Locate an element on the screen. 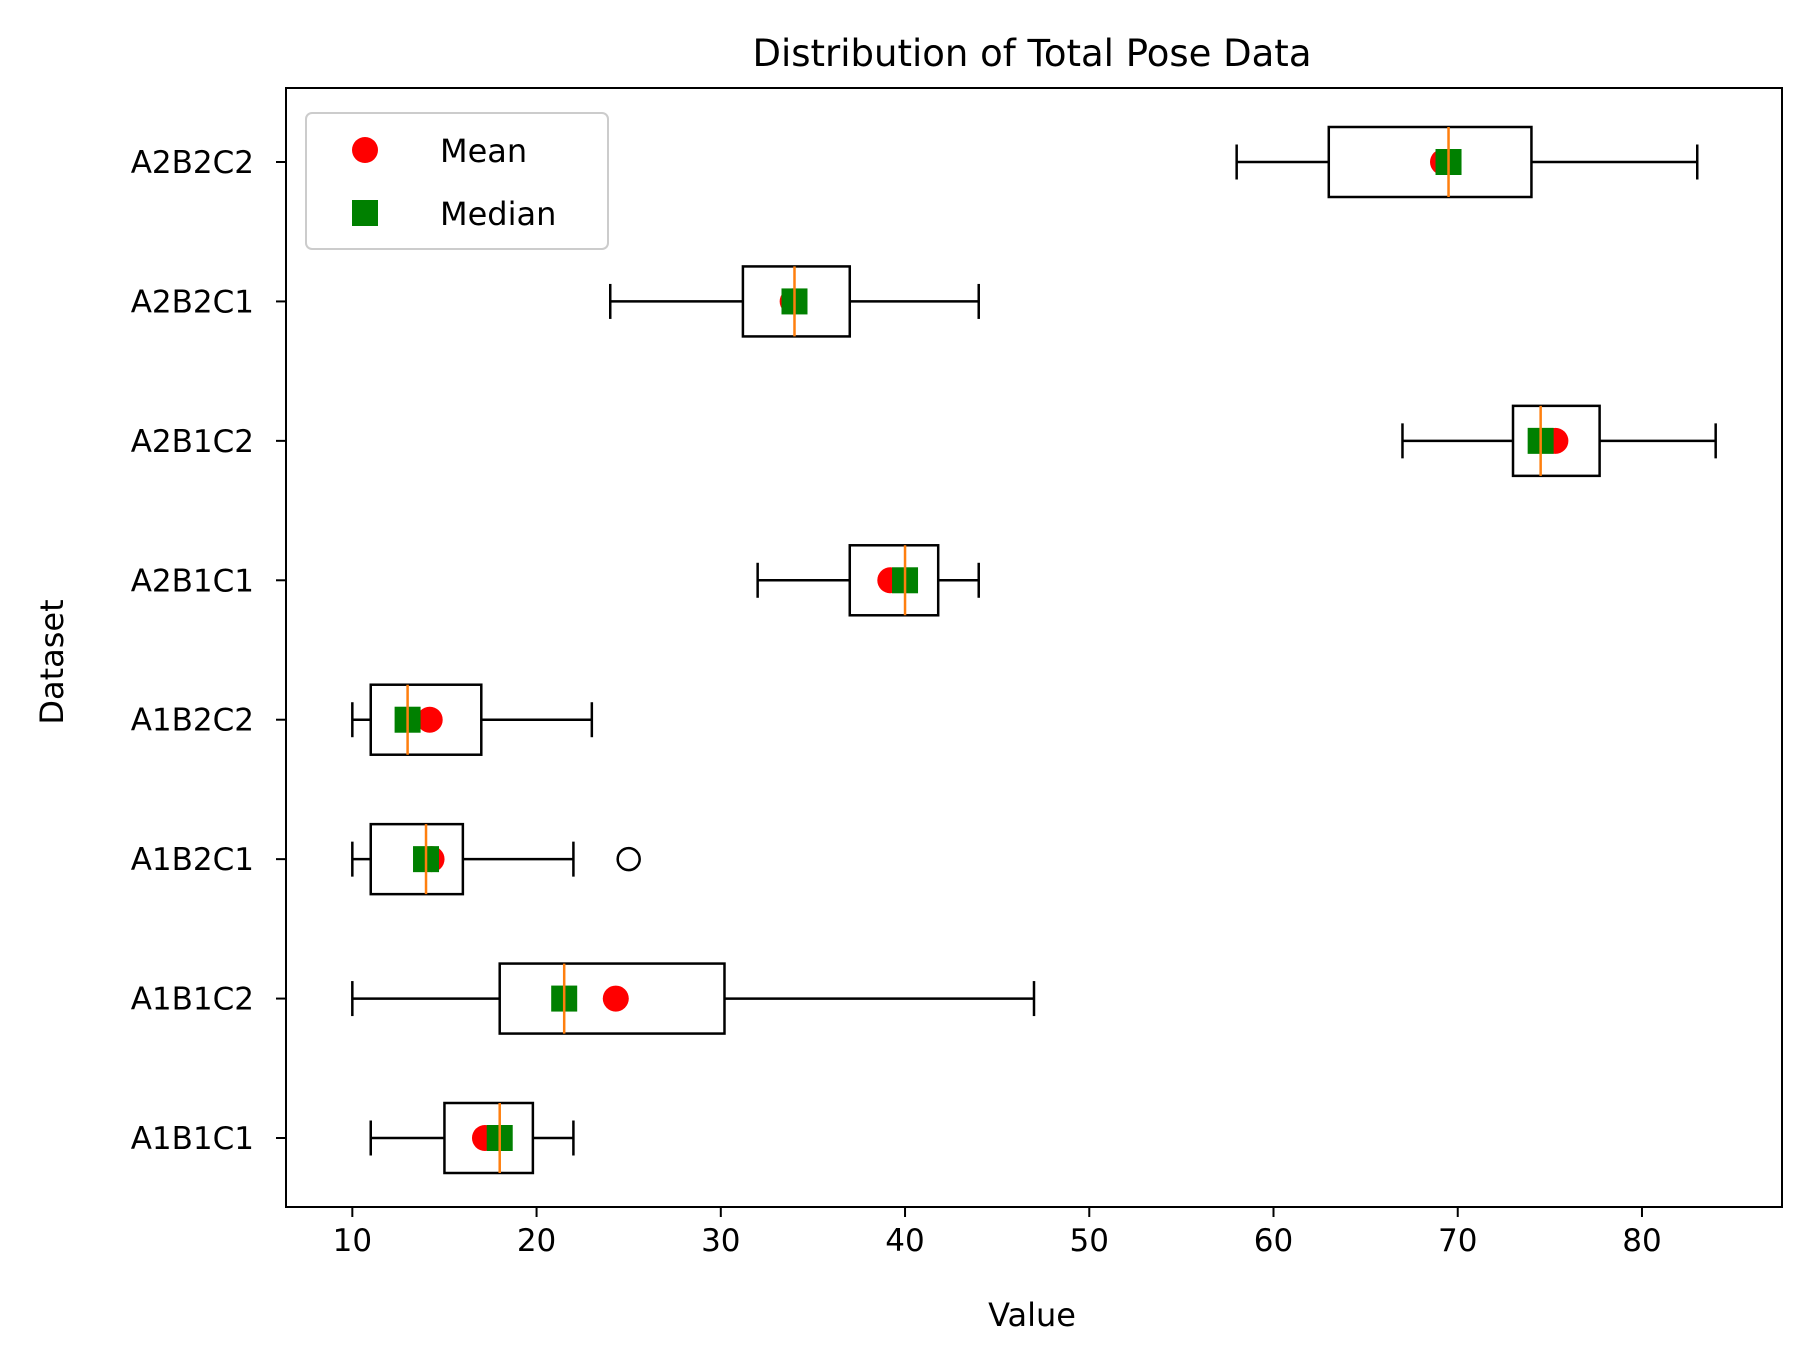  outlier-point is located at coordinates (628, 859).